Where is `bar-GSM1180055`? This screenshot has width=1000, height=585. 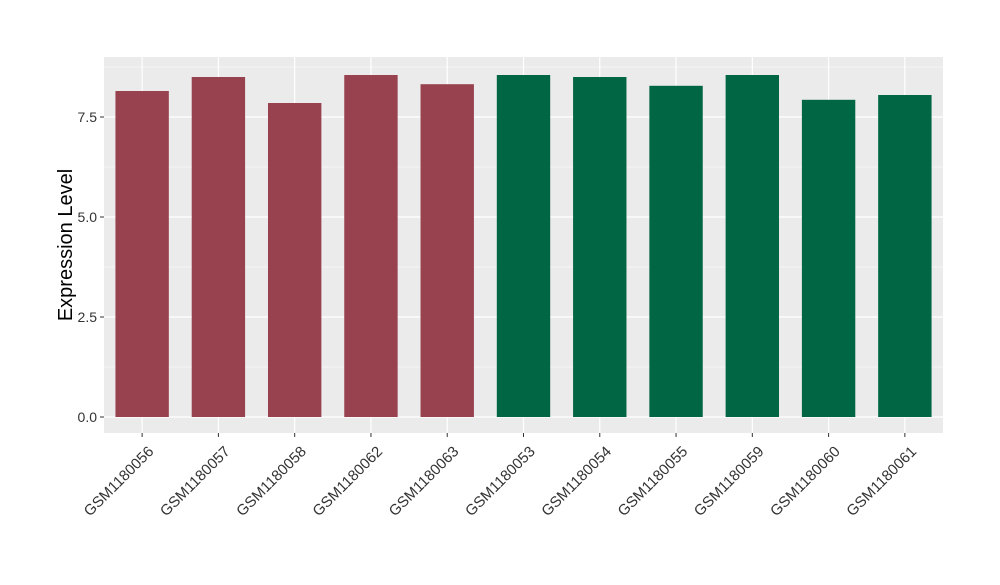 bar-GSM1180055 is located at coordinates (676, 251).